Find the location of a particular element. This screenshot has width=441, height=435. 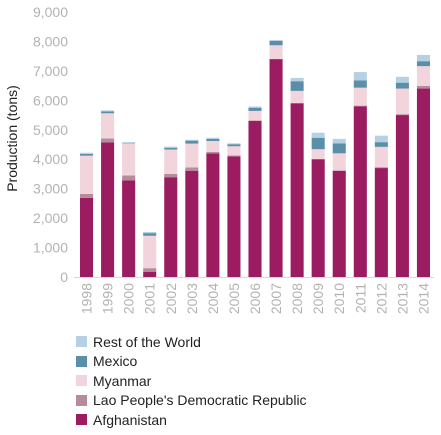

y-tick-label: 4,000 is located at coordinates (50, 159).